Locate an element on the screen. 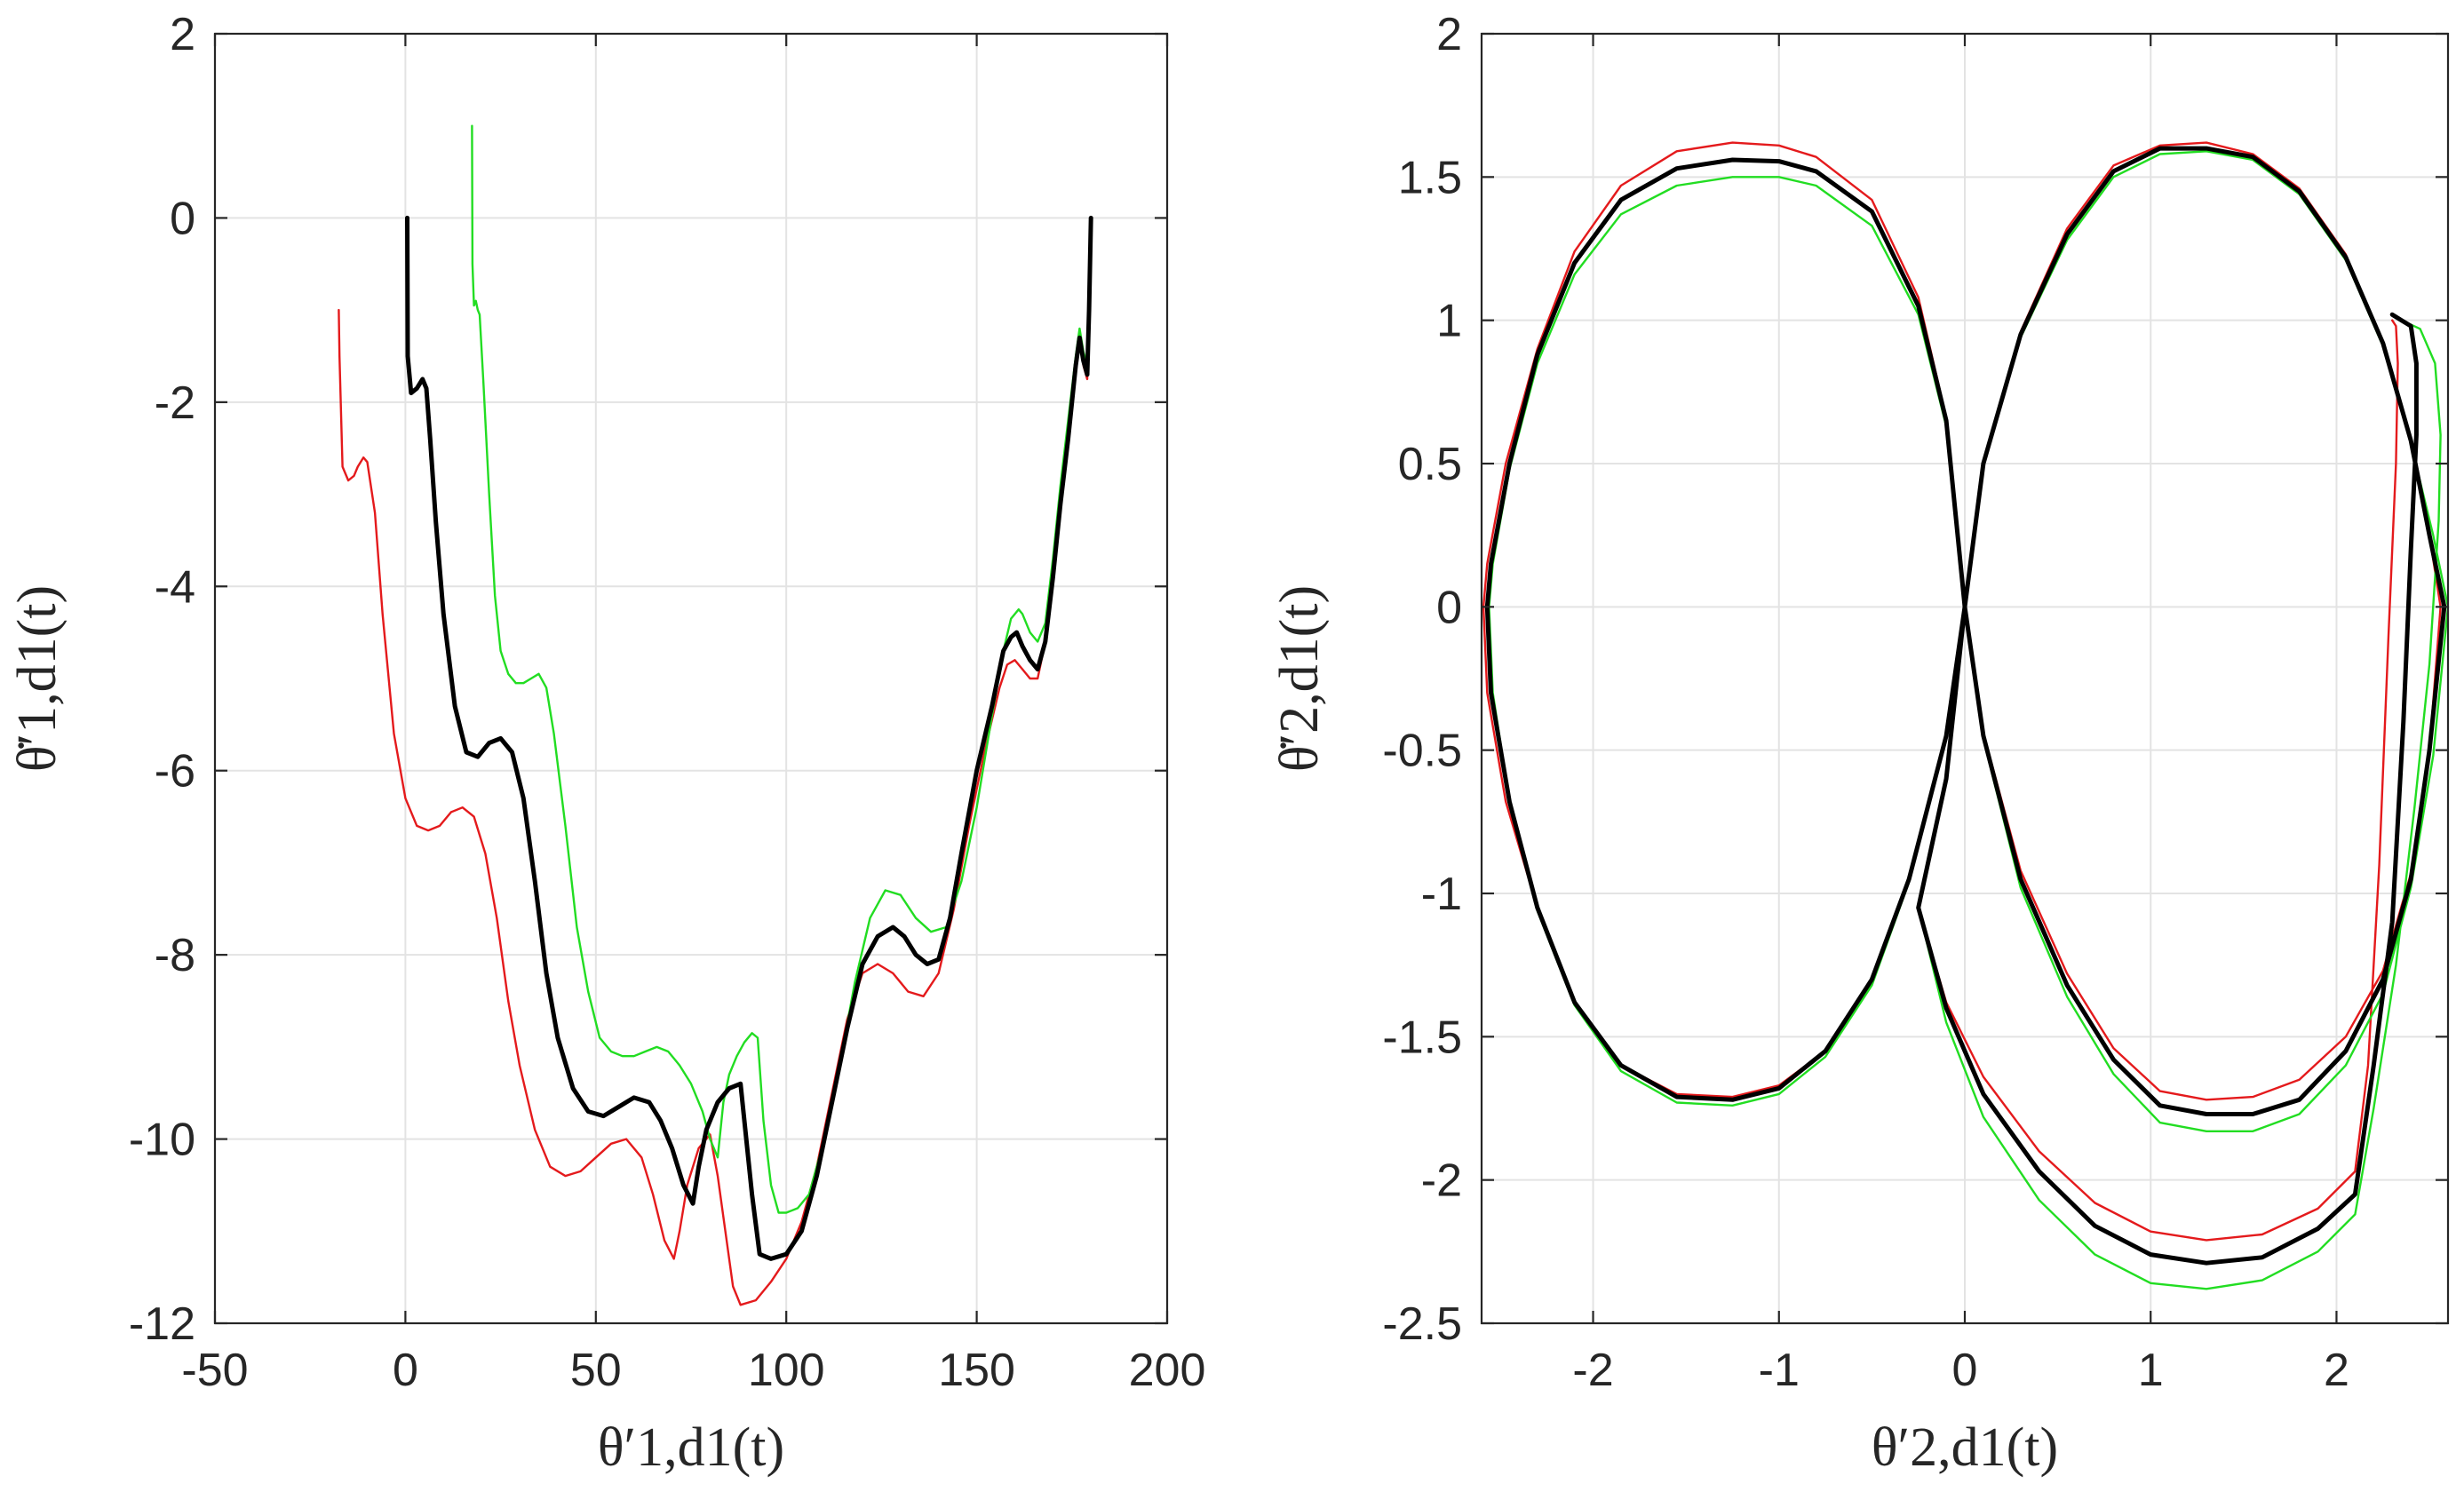  left-y-tick-label: -8 is located at coordinates (175, 955).